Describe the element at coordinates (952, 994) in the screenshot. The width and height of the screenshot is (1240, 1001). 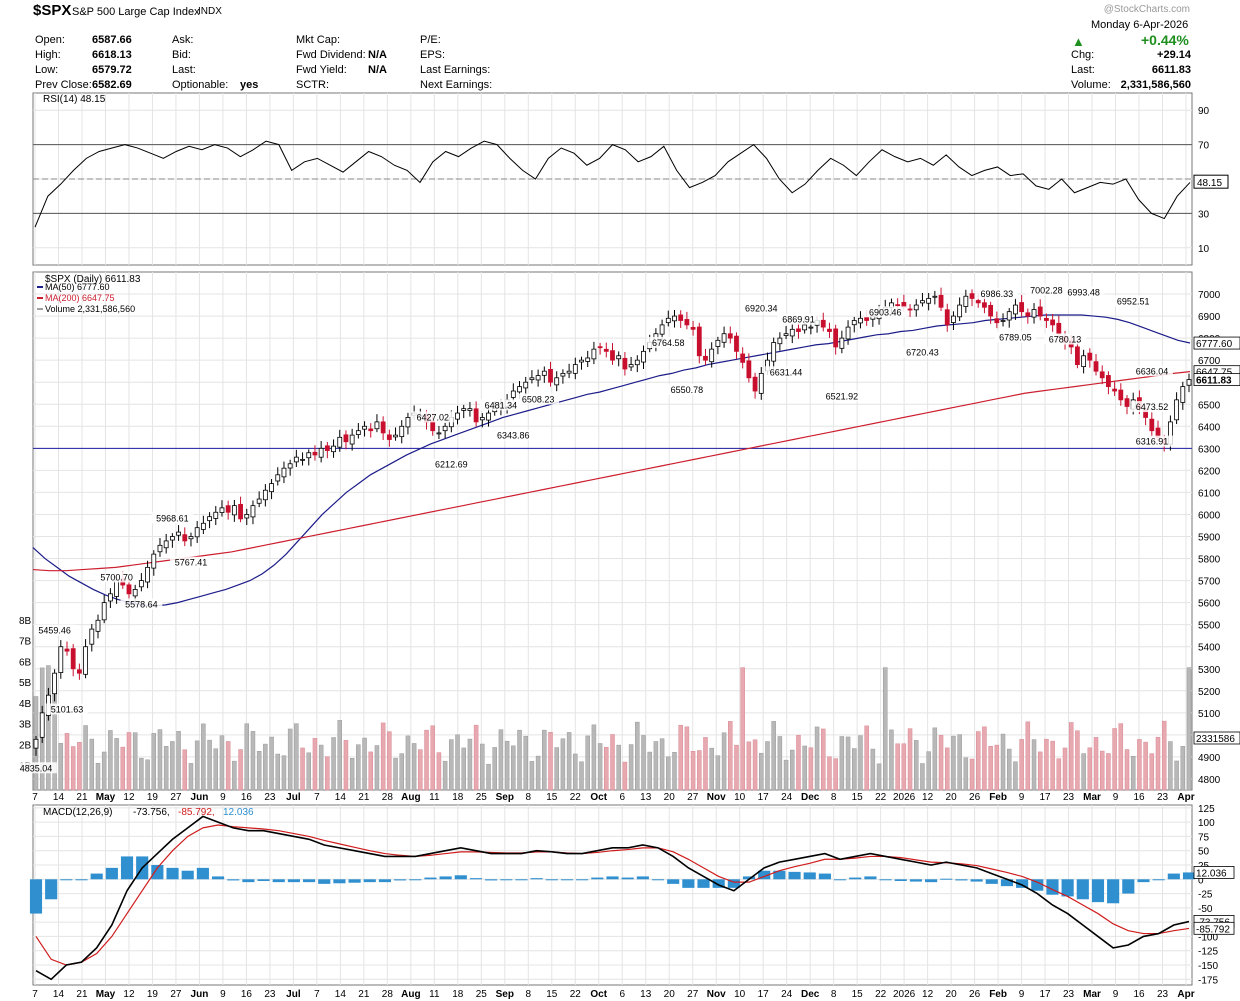
I see `date-tick-lower: 20` at that location.